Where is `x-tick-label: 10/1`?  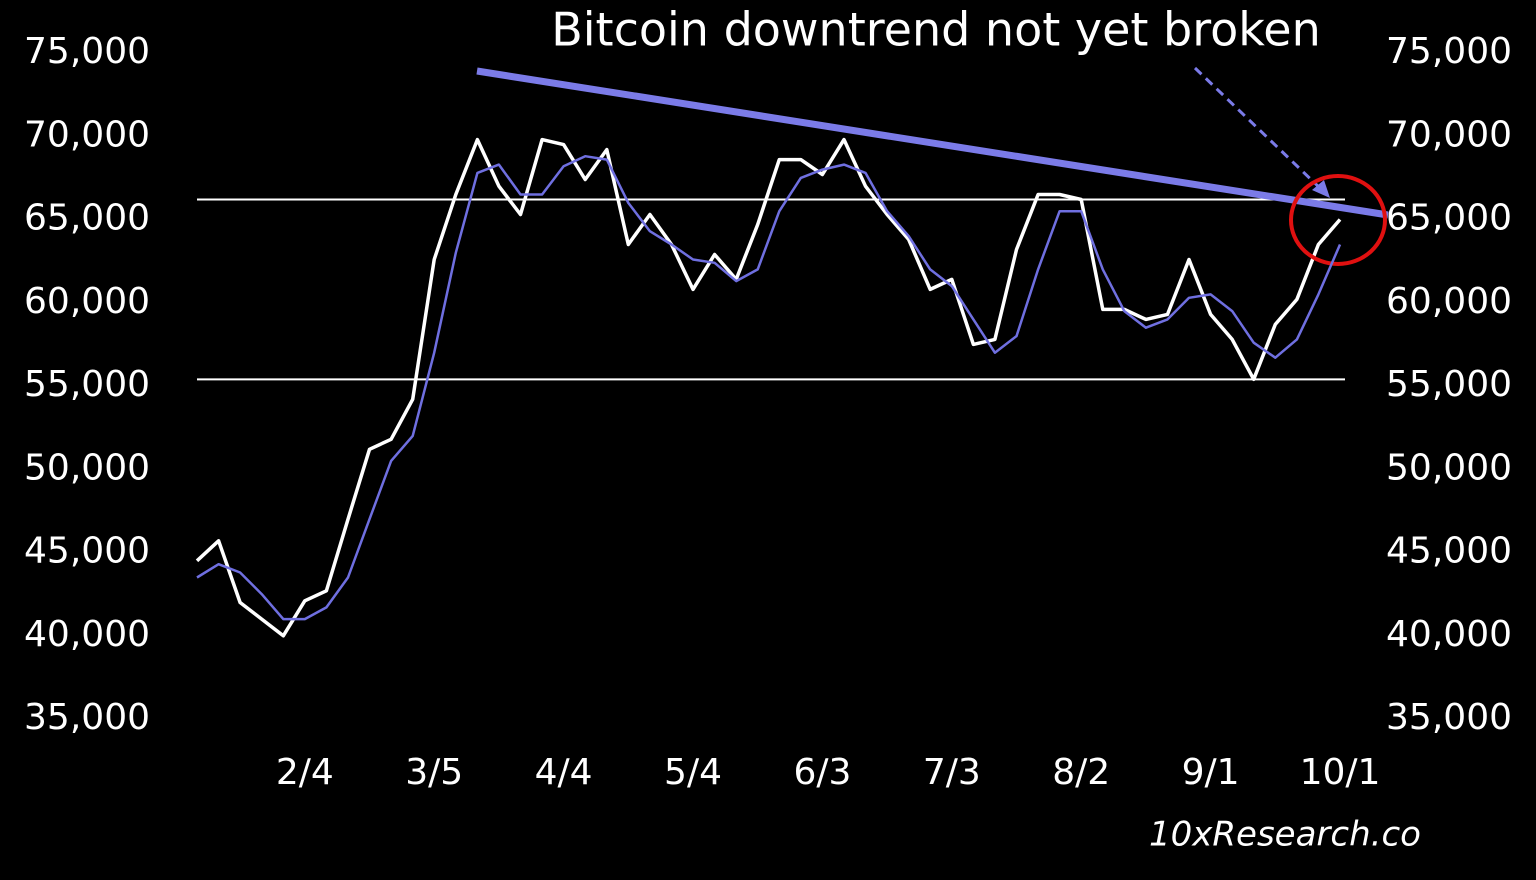
x-tick-label: 10/1 is located at coordinates (1340, 772).